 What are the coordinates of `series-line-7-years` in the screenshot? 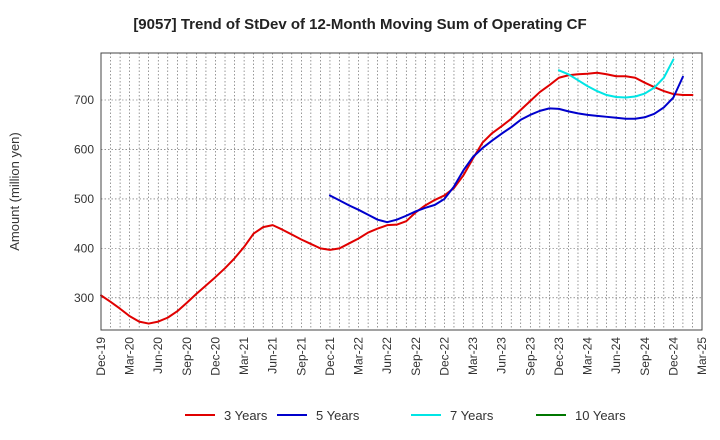 It's located at (616, 78).